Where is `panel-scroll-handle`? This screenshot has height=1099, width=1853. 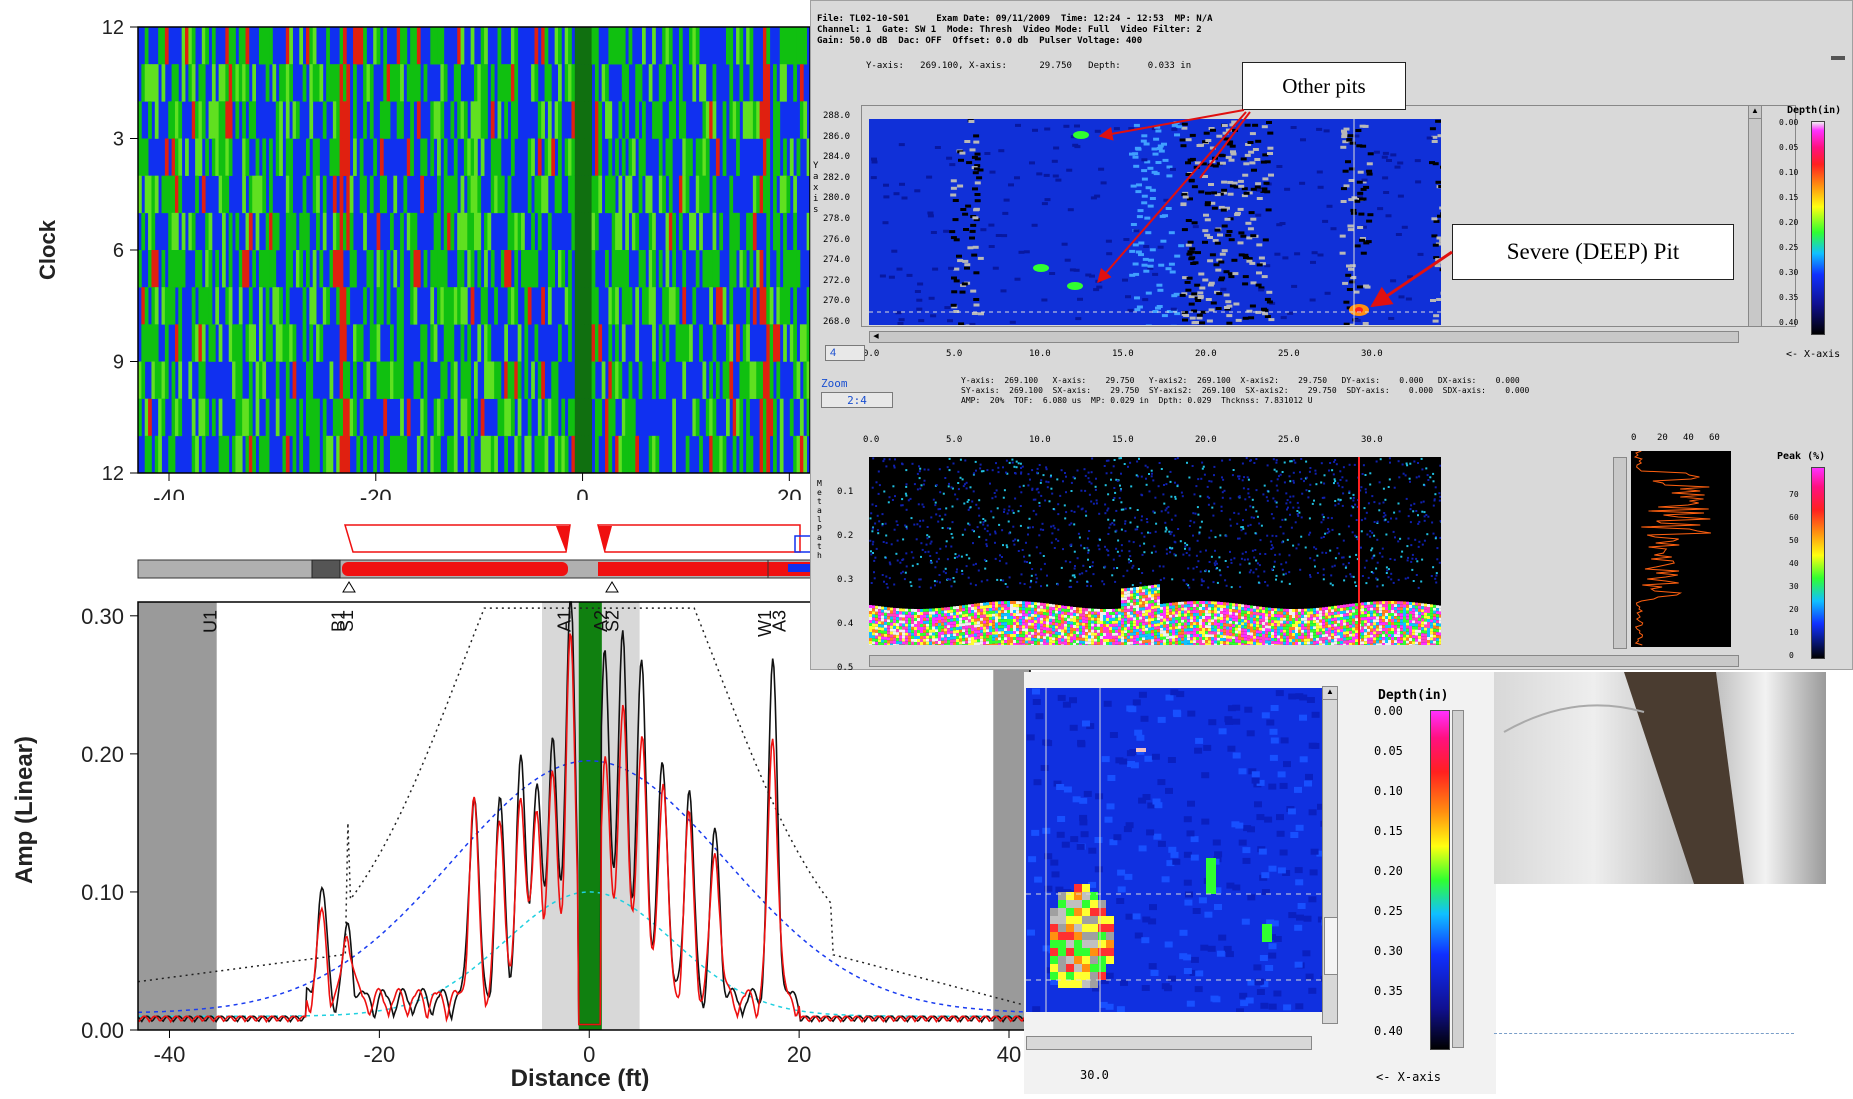 panel-scroll-handle is located at coordinates (1838, 58).